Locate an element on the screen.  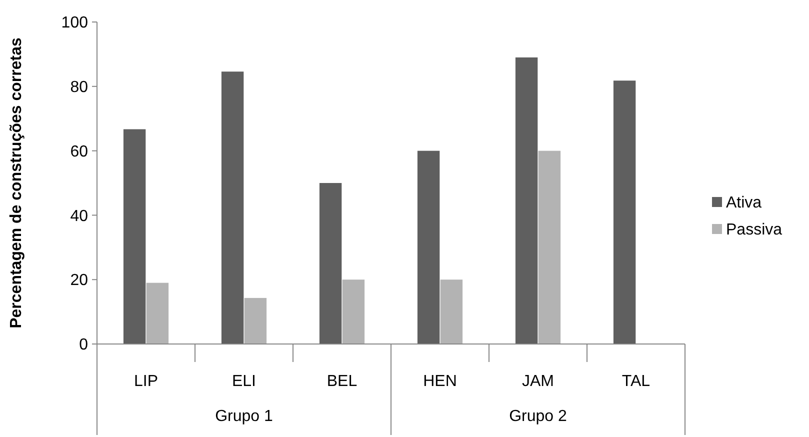
y-tick-label: 80 is located at coordinates (79, 87).